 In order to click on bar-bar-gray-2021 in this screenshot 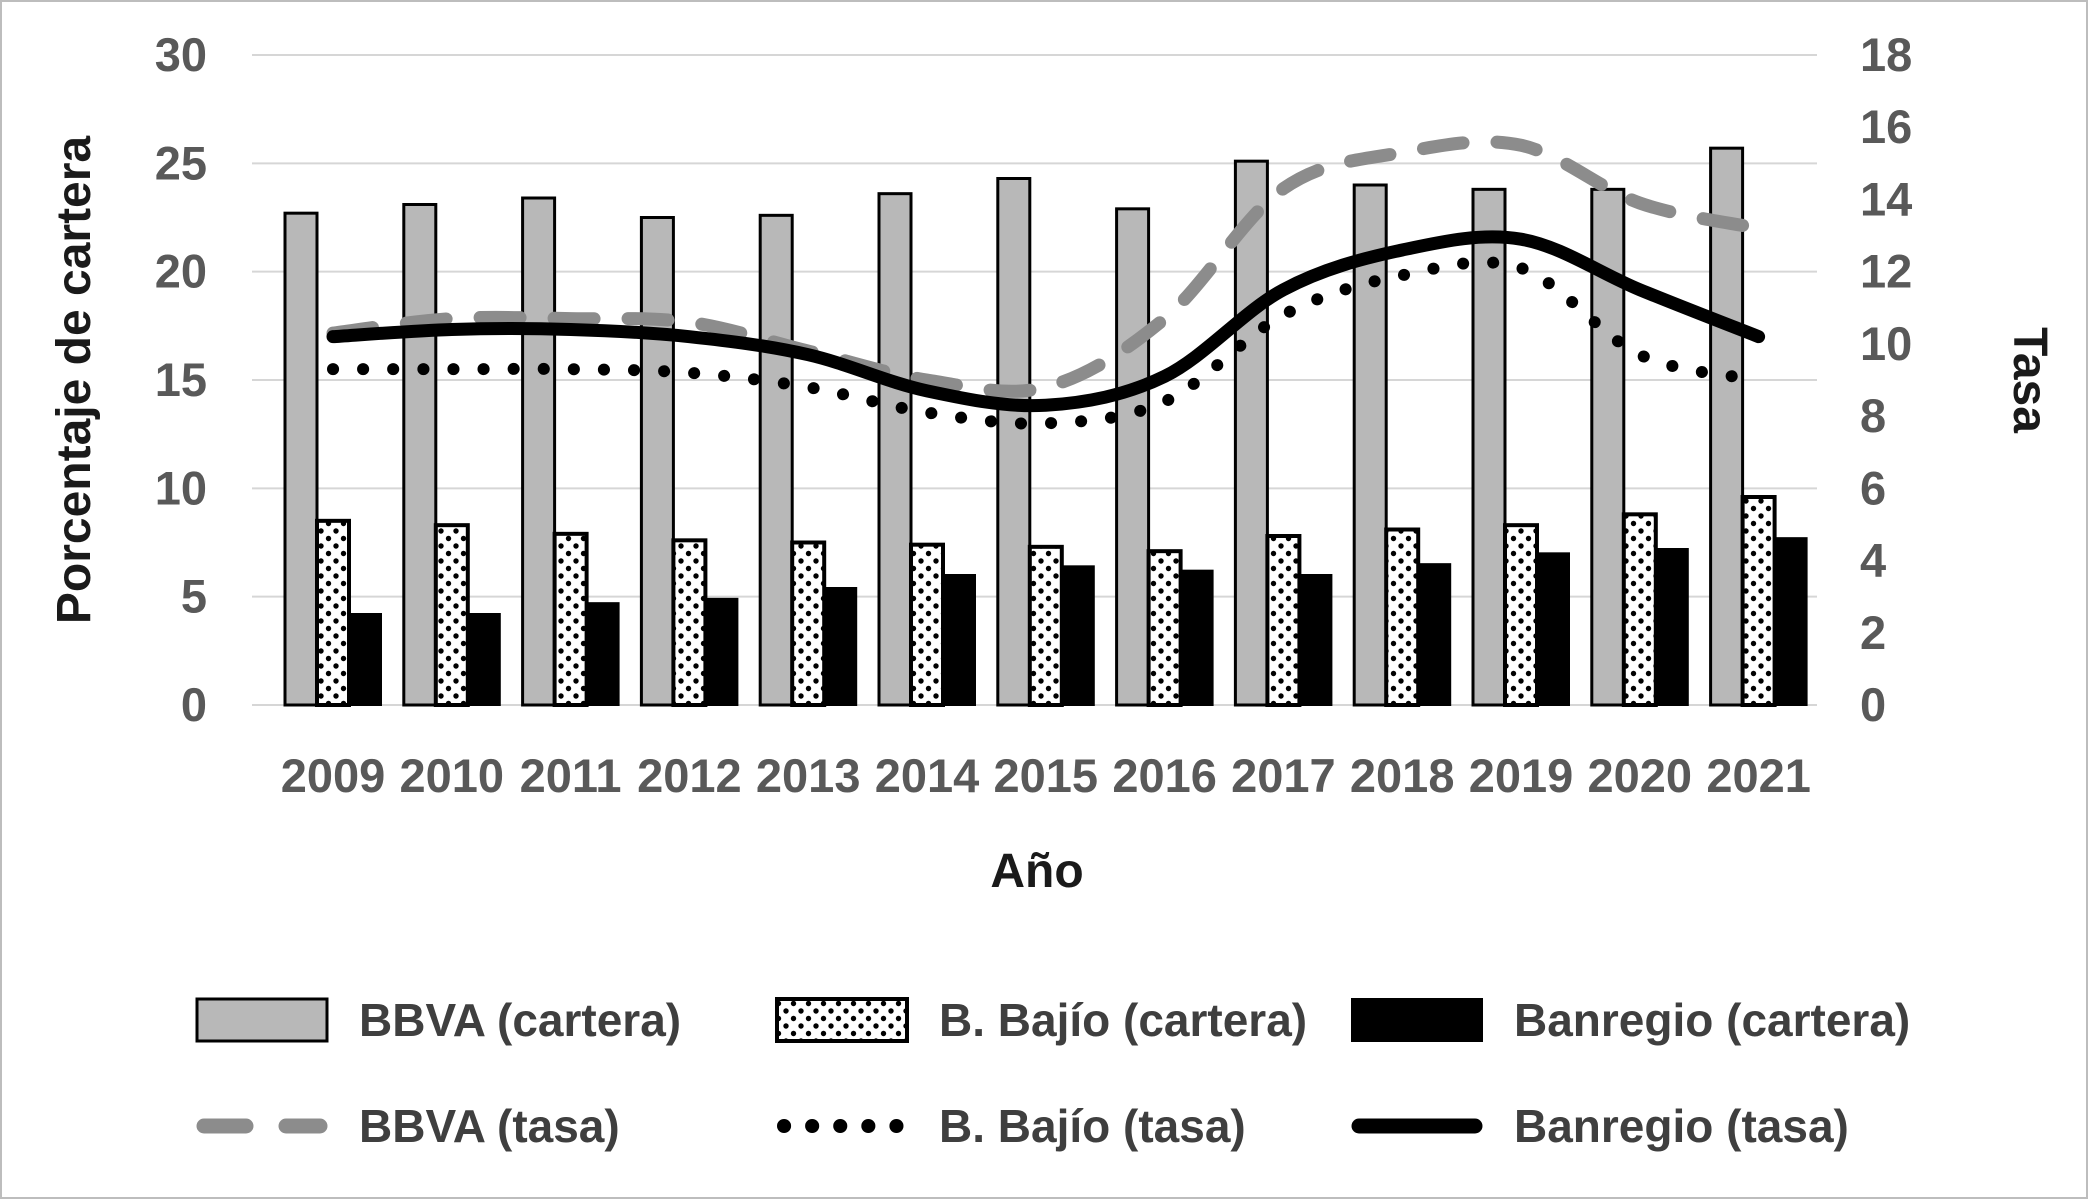, I will do `click(1727, 426)`.